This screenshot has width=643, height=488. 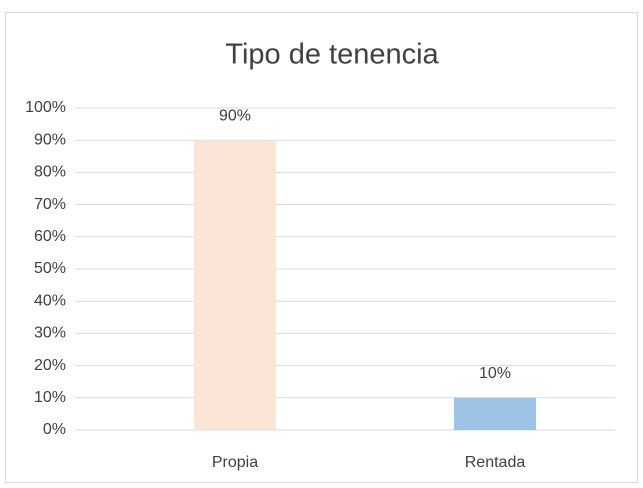 I want to click on y-tick-label: 50%, so click(x=50, y=268).